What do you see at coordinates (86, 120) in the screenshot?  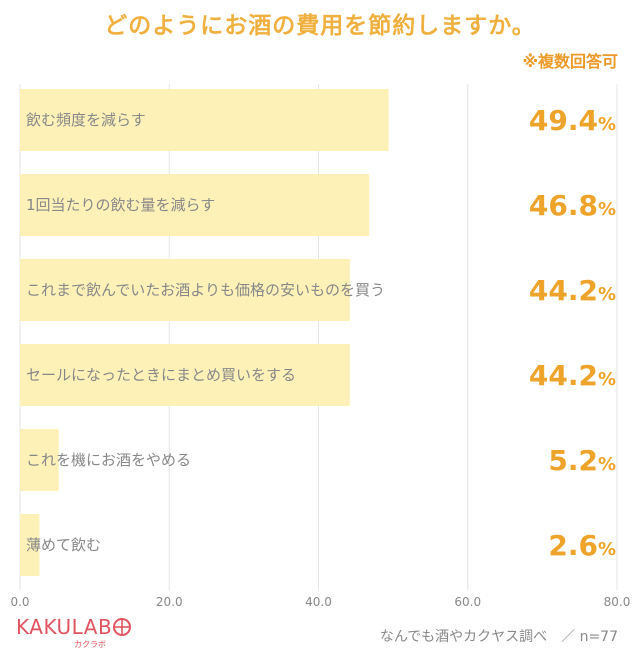 I see `category-label: 飲む頻度を減らす` at bounding box center [86, 120].